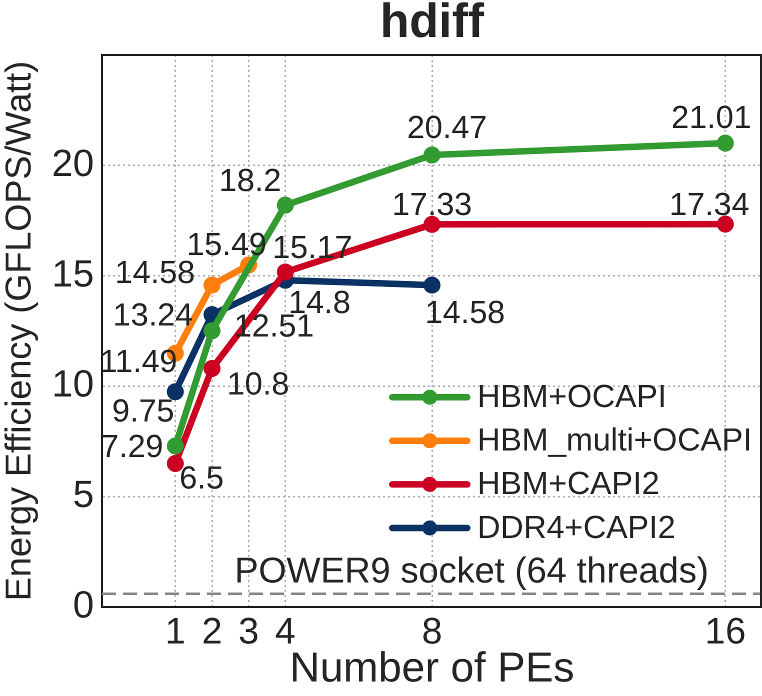  What do you see at coordinates (83, 495) in the screenshot?
I see `y-tick-label: 5` at bounding box center [83, 495].